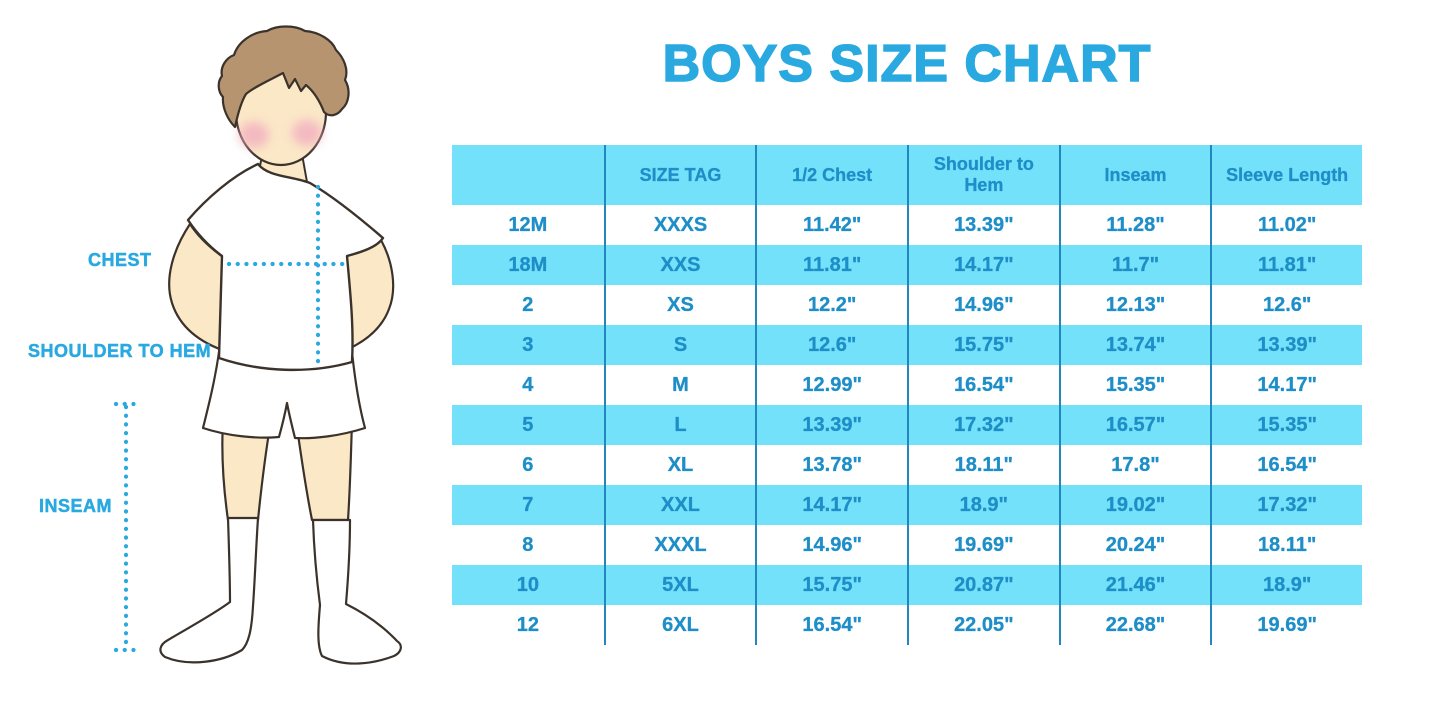 The height and width of the screenshot is (723, 1445). I want to click on head, so click(283, 96).